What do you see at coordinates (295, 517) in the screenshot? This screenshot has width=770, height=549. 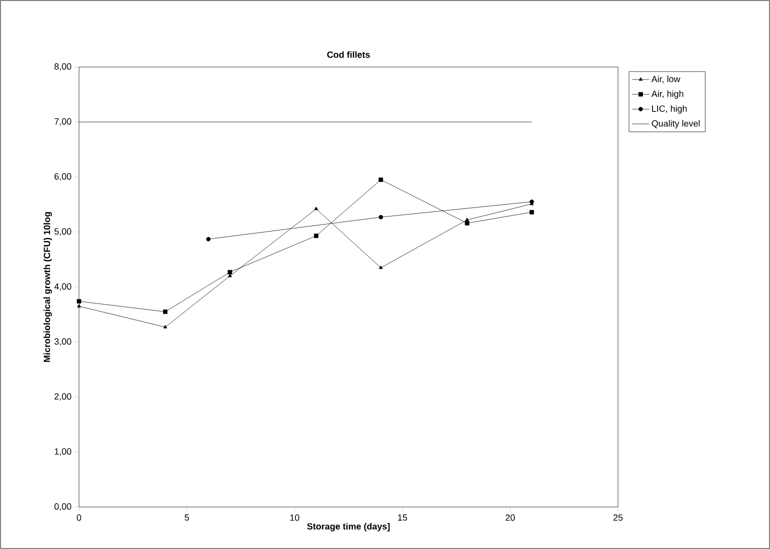 I see `x-tick-label: 10` at bounding box center [295, 517].